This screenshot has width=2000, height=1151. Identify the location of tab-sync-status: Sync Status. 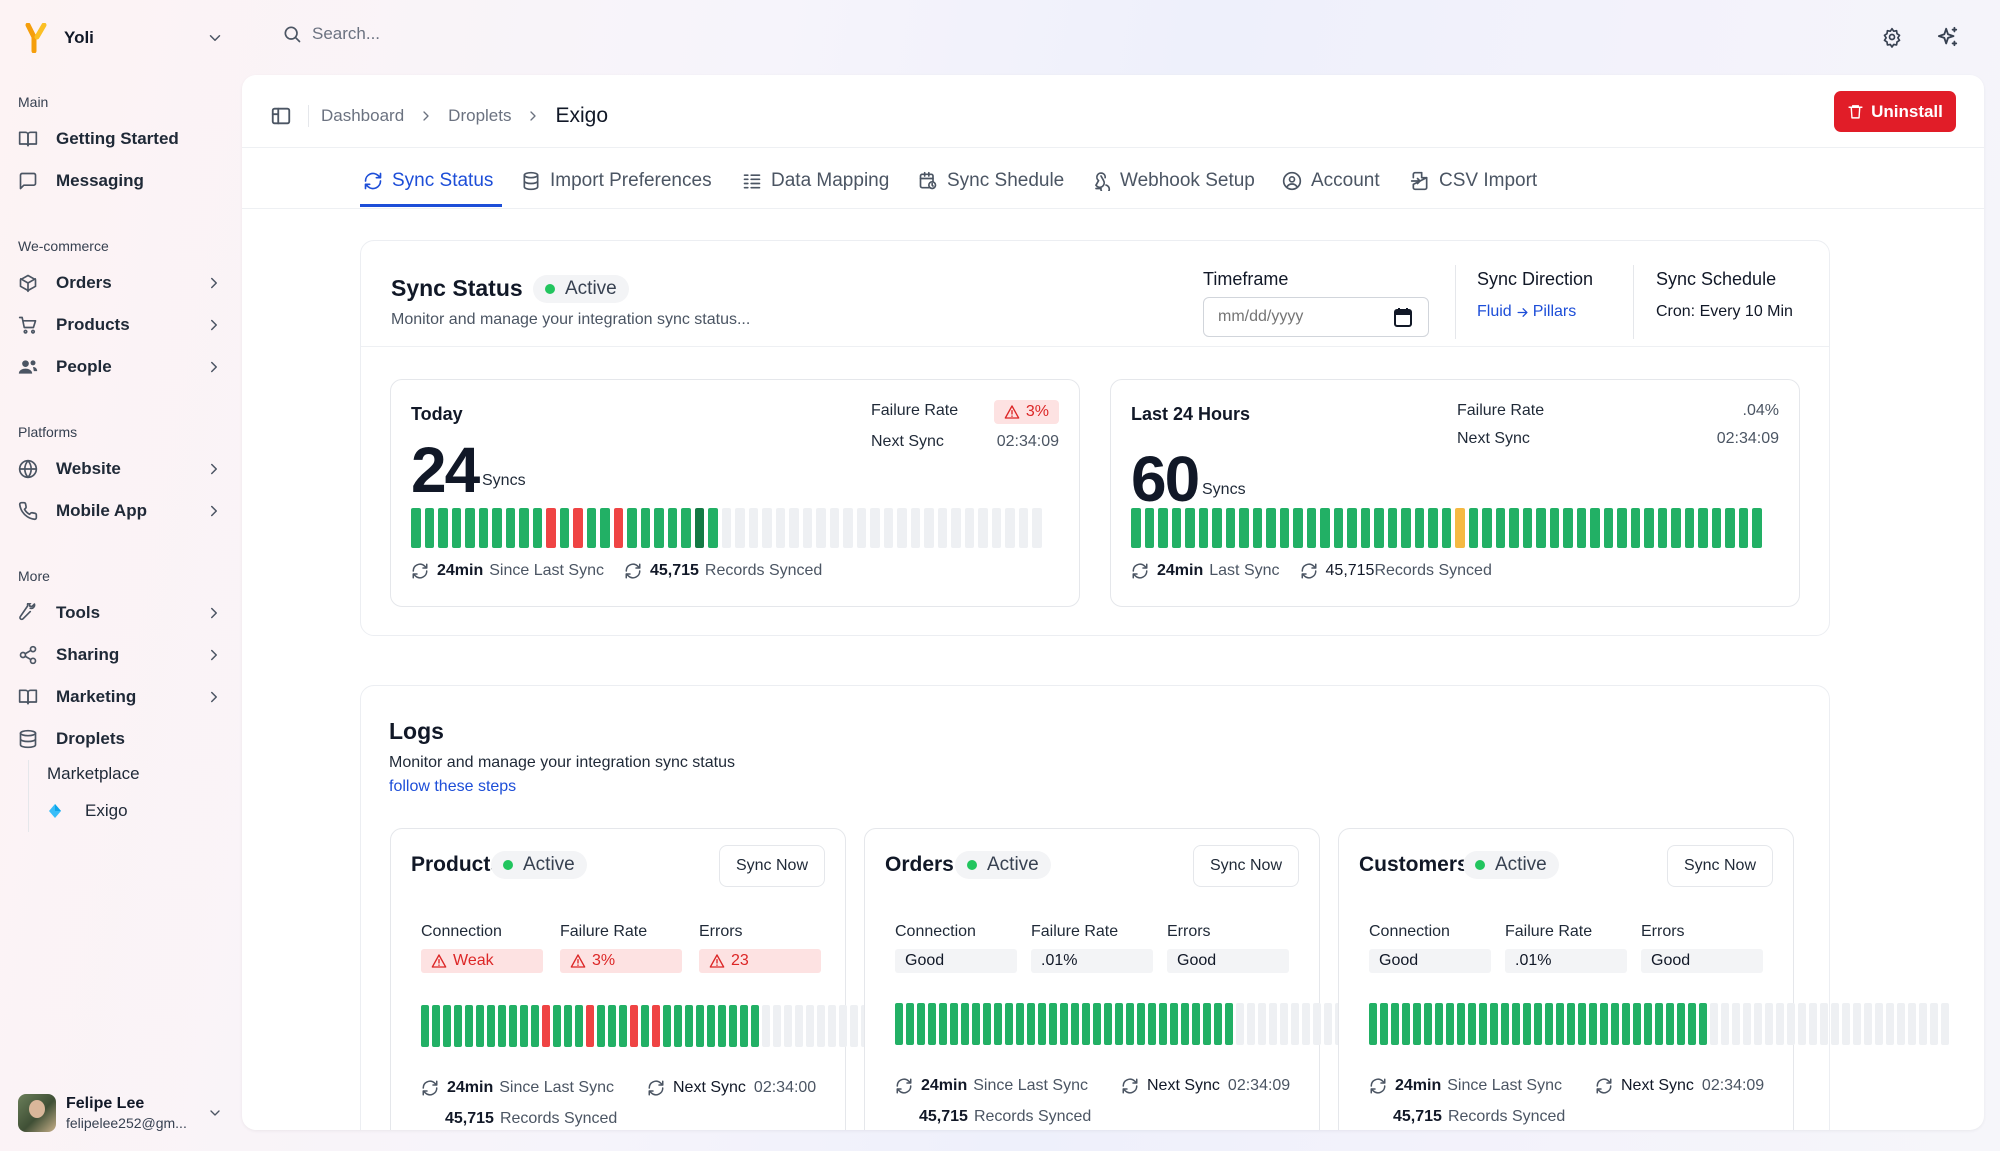
(428, 181).